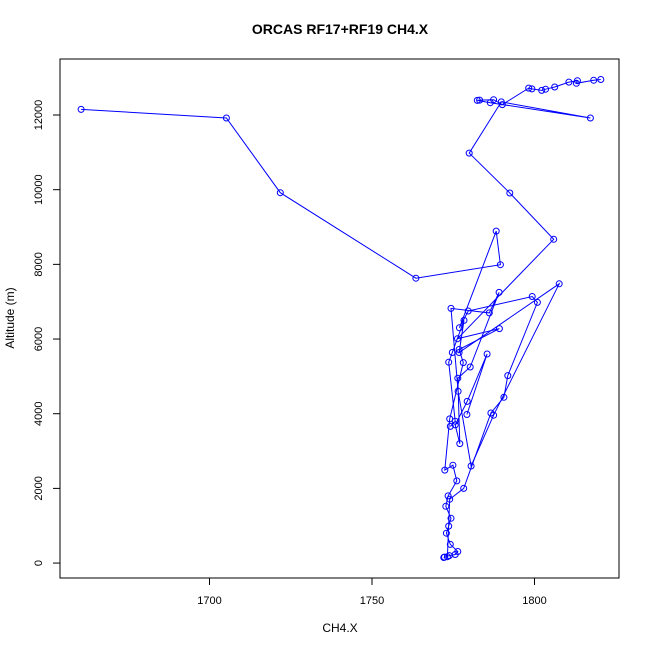 This screenshot has height=650, width=650. What do you see at coordinates (39, 488) in the screenshot?
I see `y-tick-label: 2000` at bounding box center [39, 488].